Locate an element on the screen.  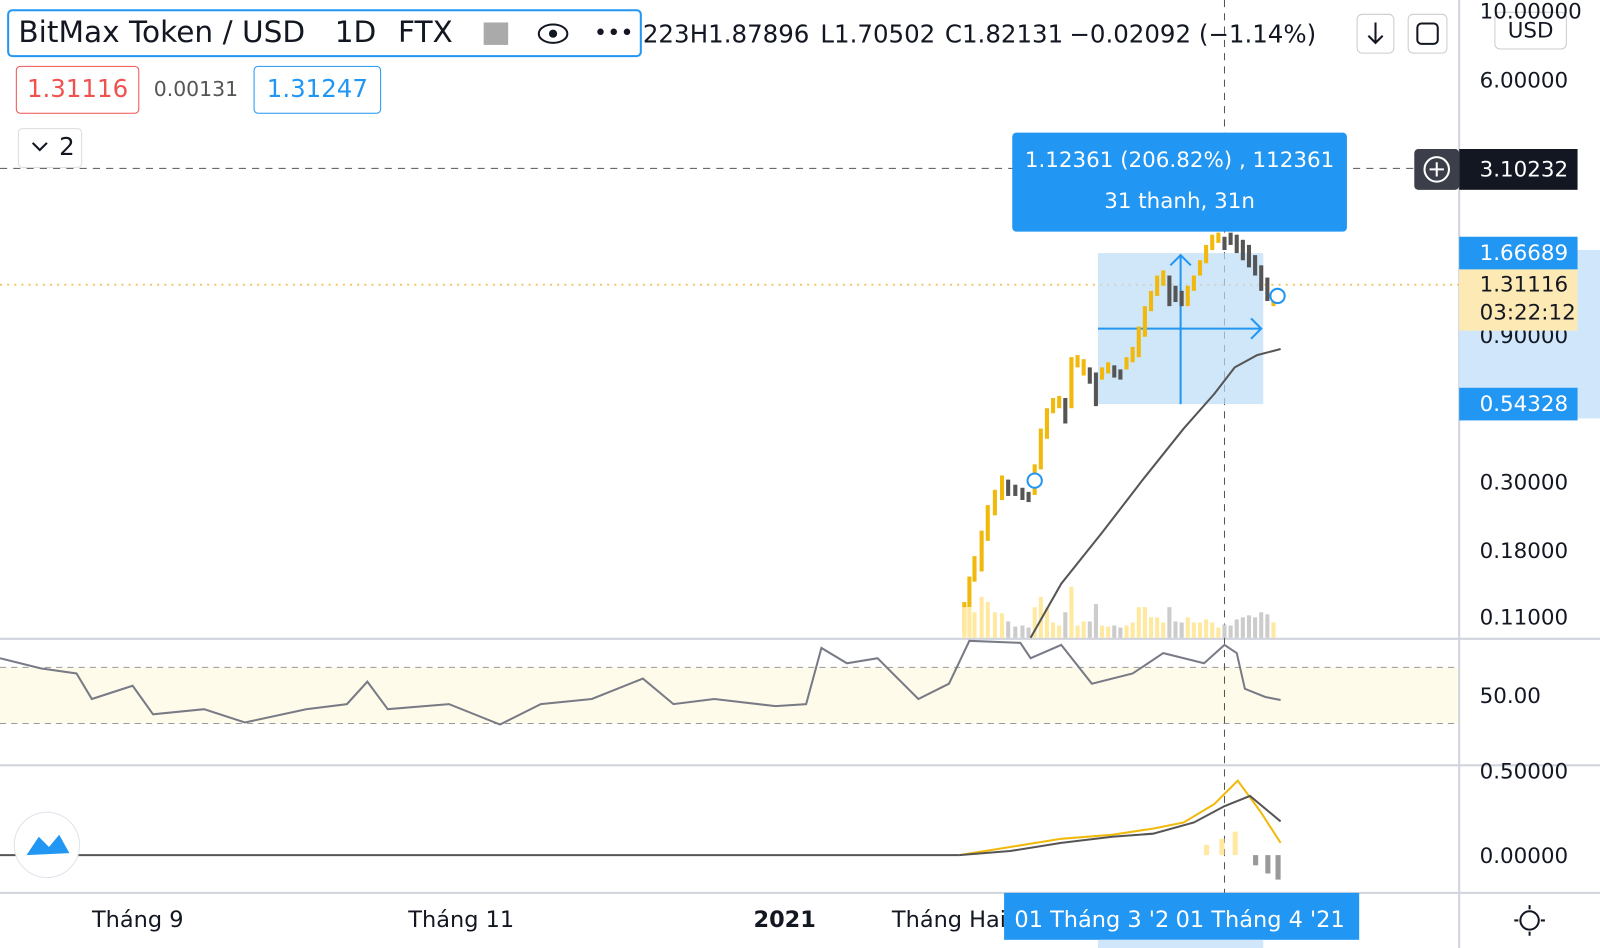
collapse-count: 2 is located at coordinates (67, 146).